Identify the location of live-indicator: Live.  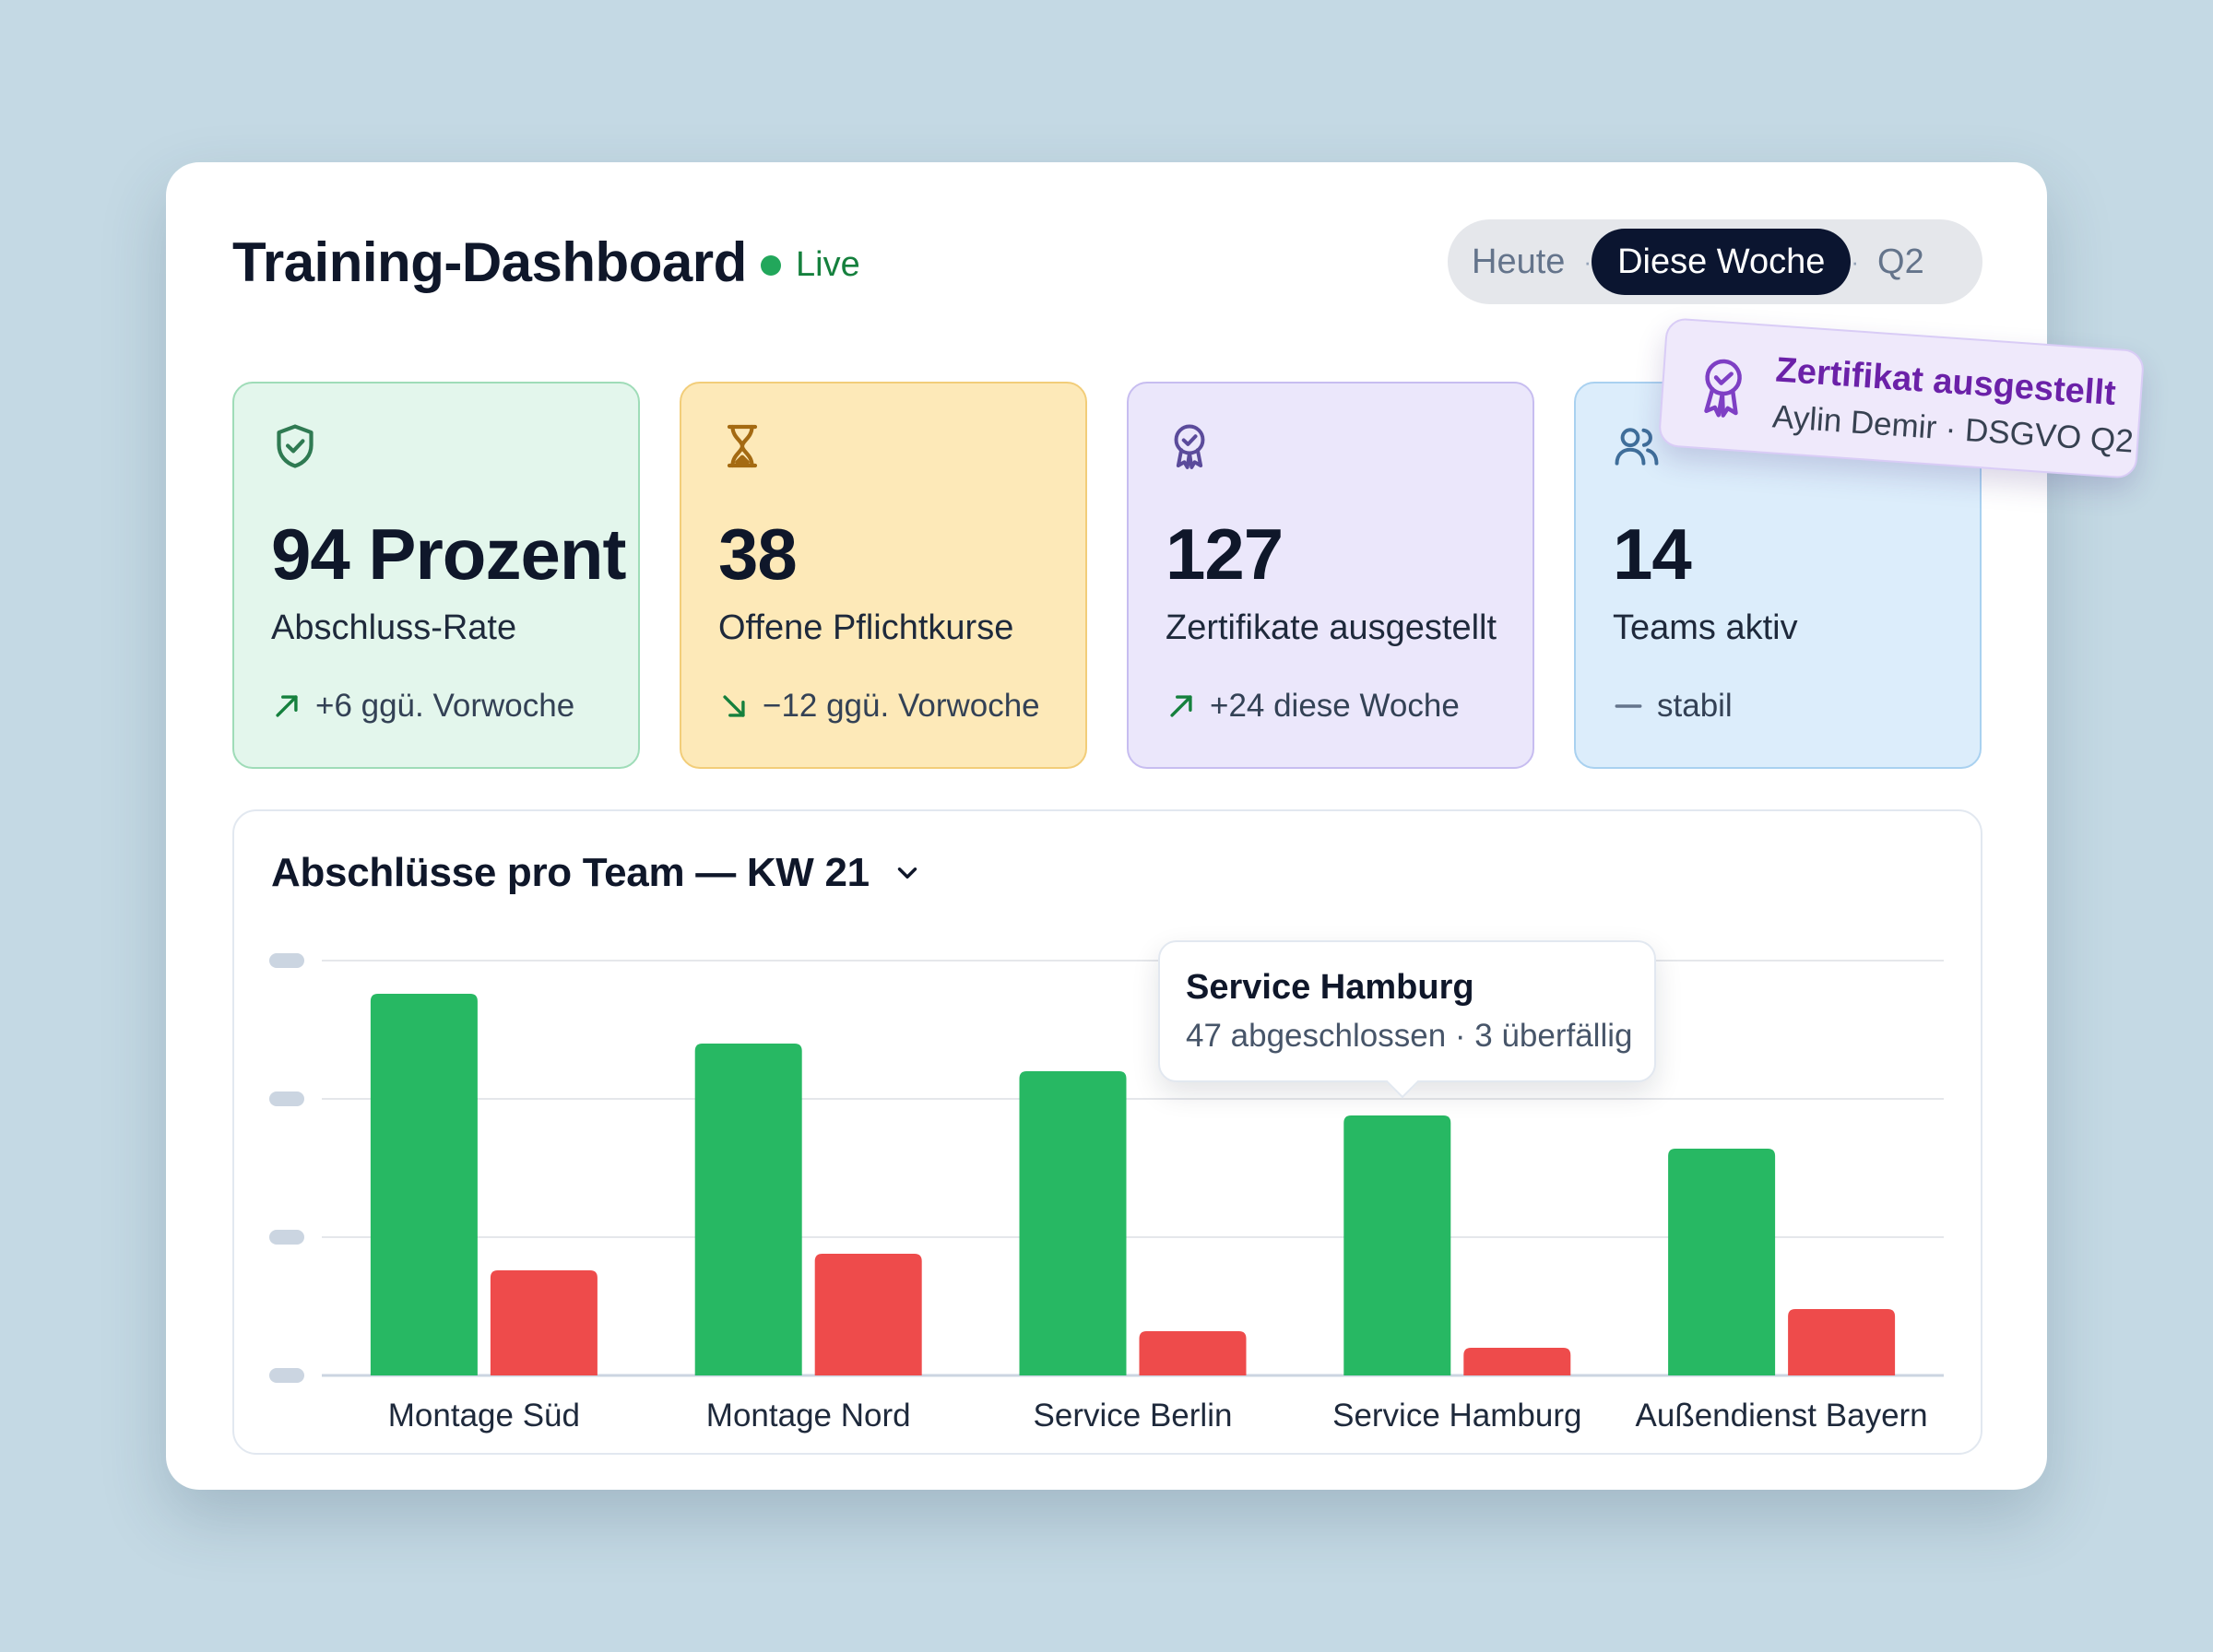
(810, 265).